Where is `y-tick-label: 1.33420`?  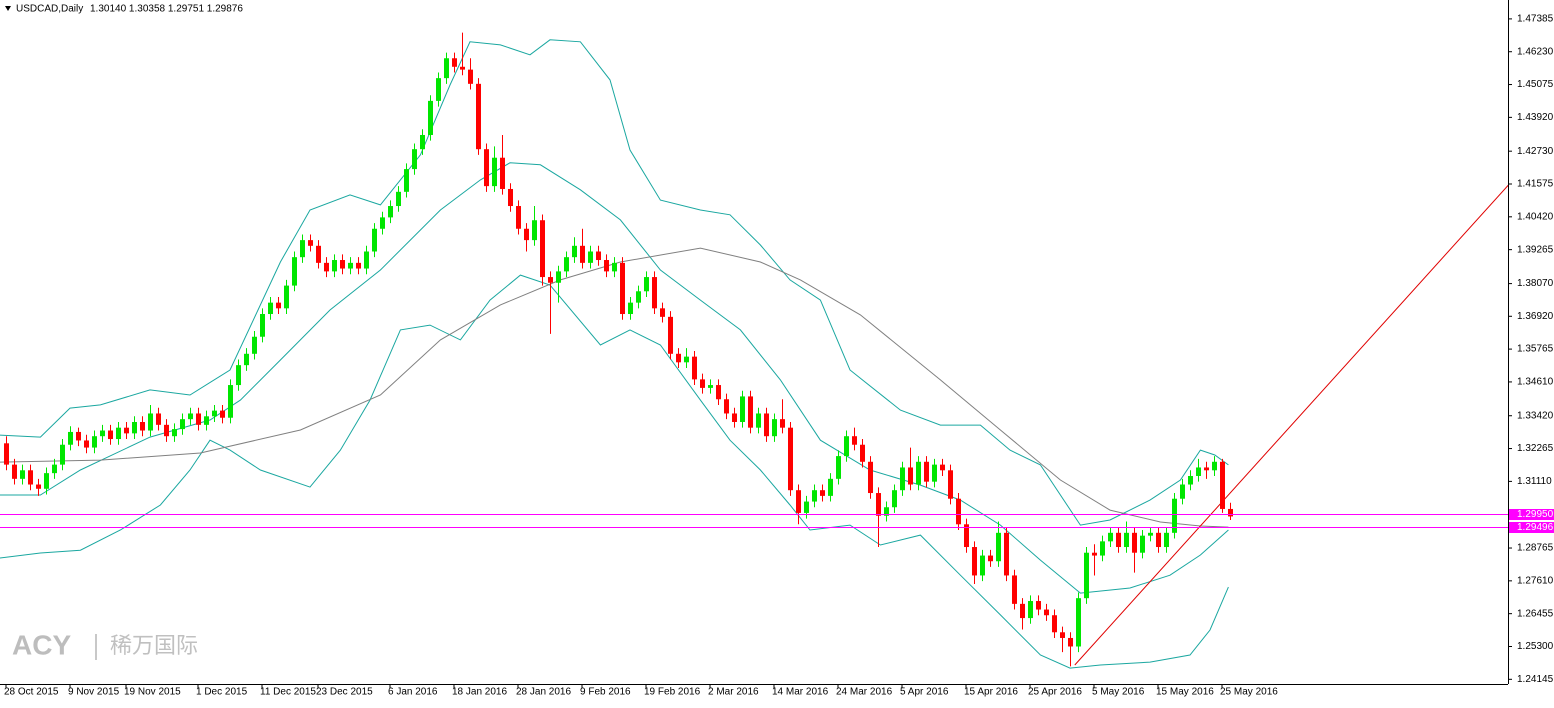 y-tick-label: 1.33420 is located at coordinates (1535, 415).